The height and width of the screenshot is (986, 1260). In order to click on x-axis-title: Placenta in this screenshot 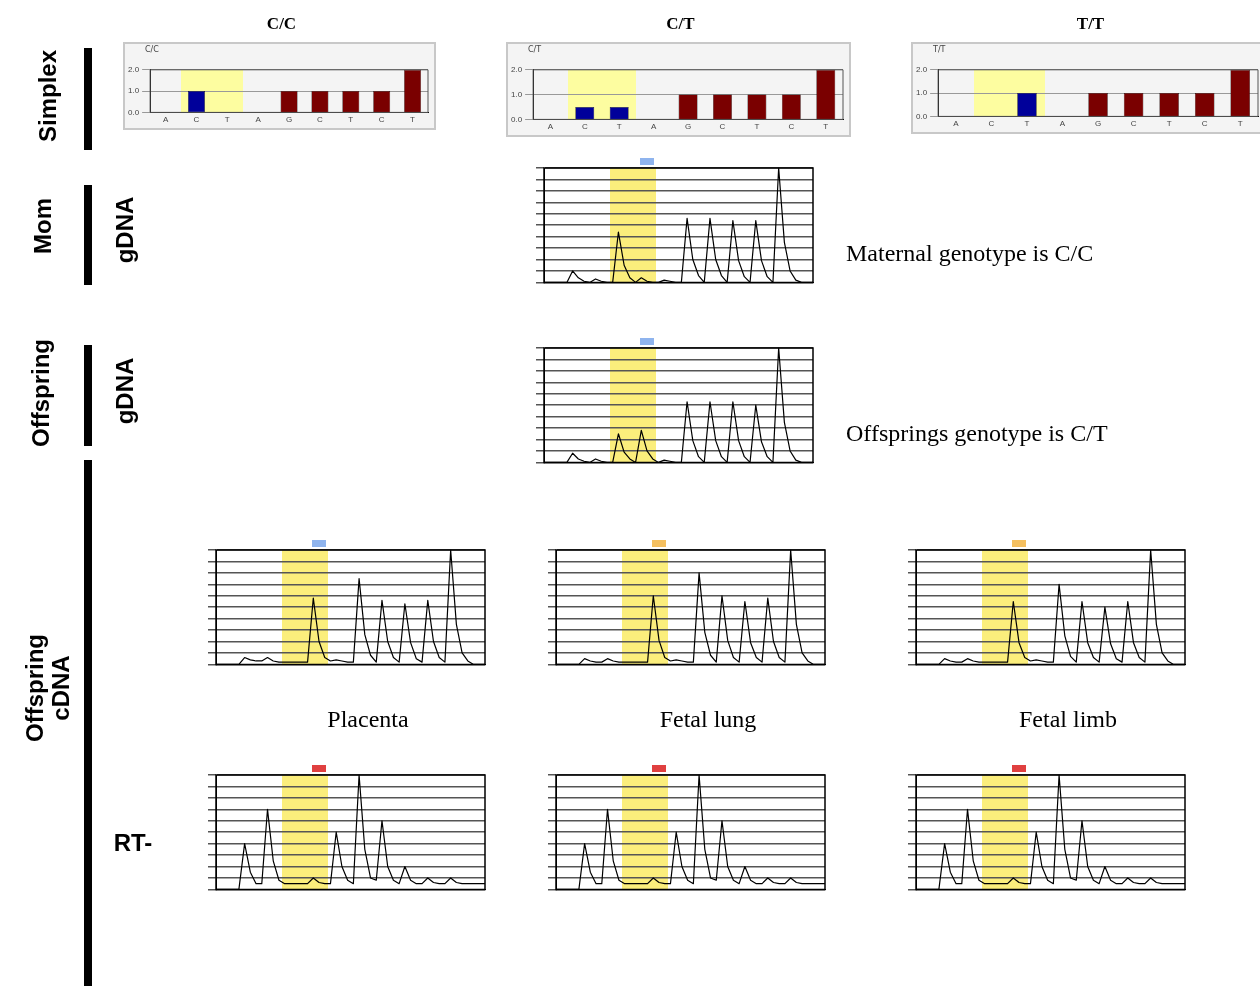, I will do `click(368, 719)`.